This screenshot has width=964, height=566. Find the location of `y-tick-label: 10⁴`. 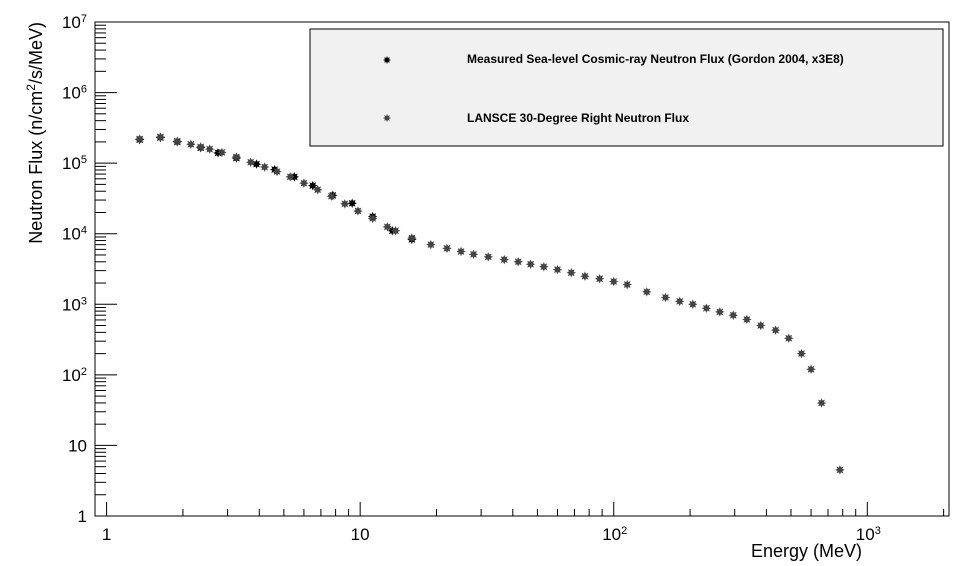

y-tick-label: 10⁴ is located at coordinates (74, 234).